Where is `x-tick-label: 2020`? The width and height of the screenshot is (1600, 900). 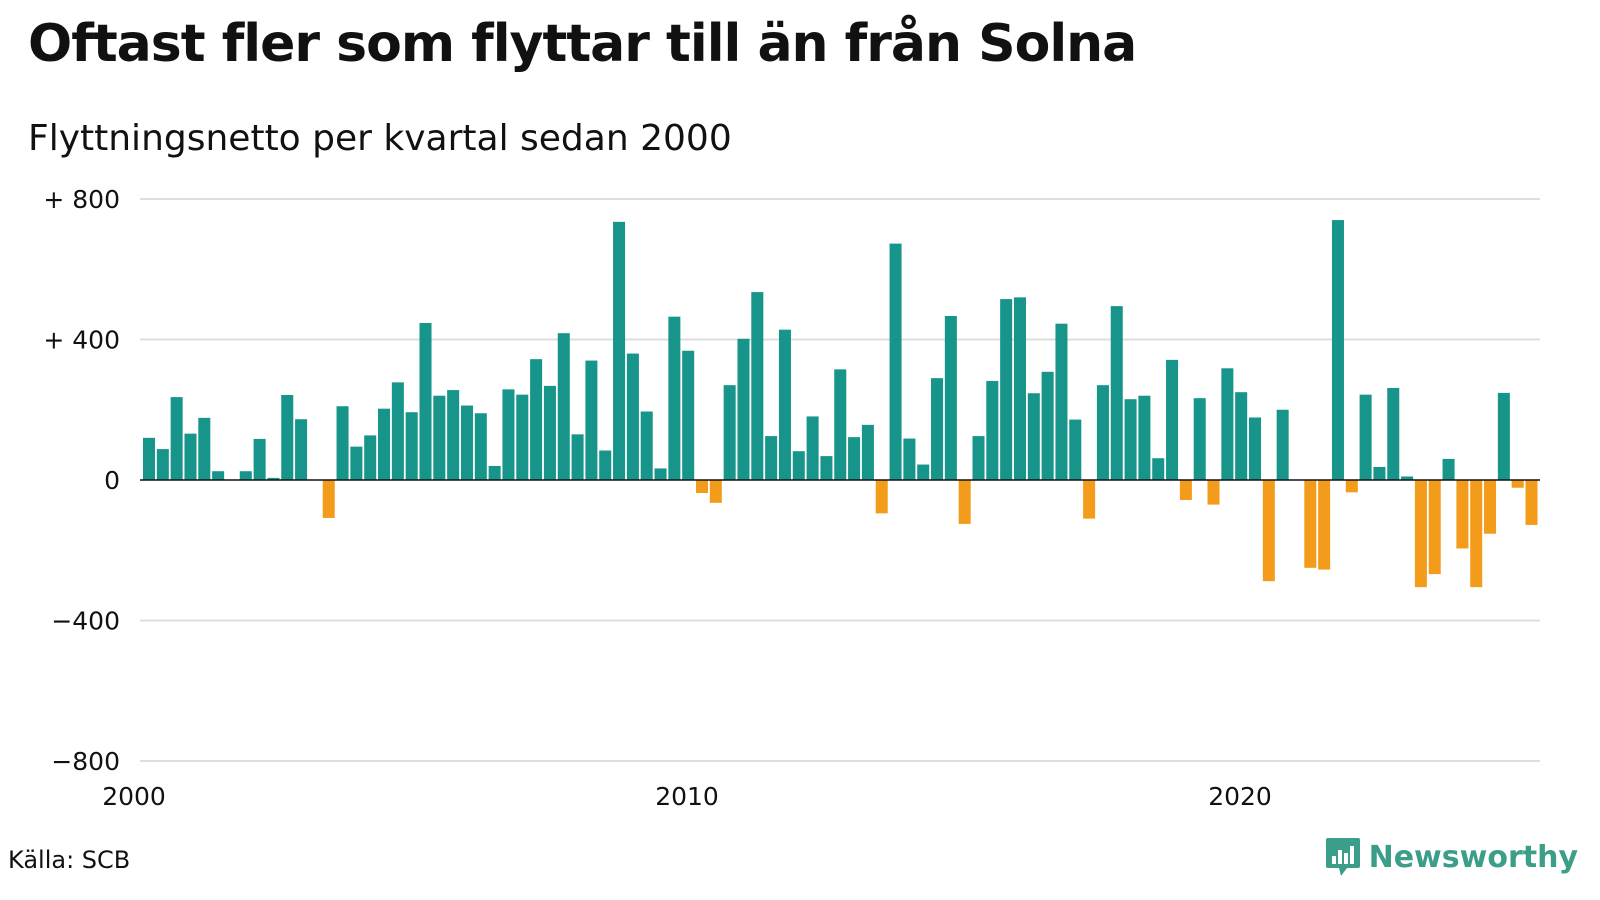
x-tick-label: 2020 is located at coordinates (1240, 796).